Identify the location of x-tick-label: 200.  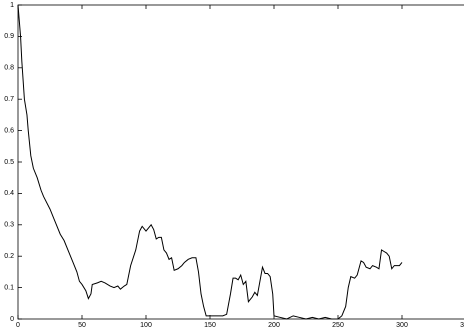
(274, 325).